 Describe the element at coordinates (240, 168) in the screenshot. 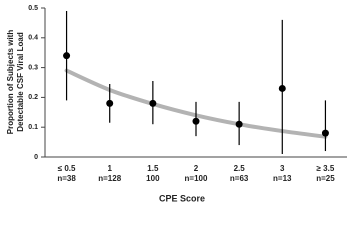

I see `x-tick-label: 2.5` at that location.